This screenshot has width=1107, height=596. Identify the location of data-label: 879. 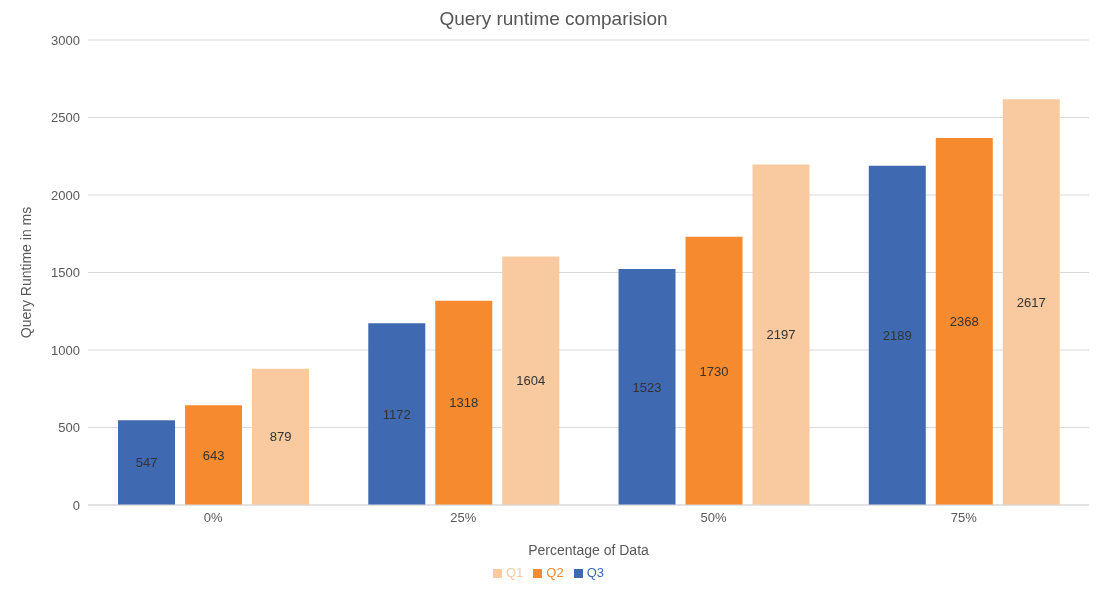
(280, 437).